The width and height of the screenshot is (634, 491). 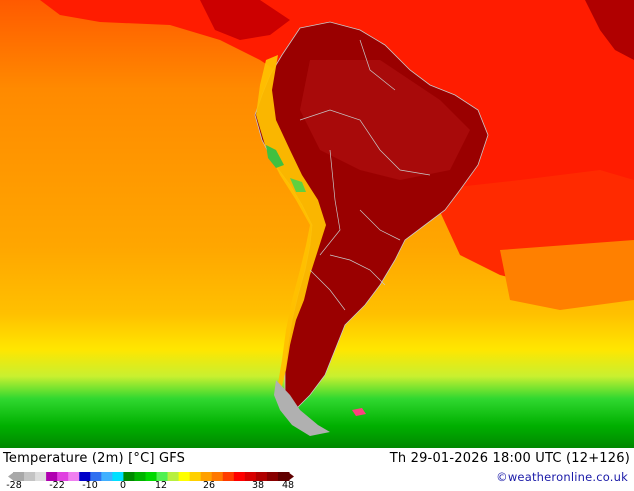 I want to click on map-title: Temperature (2m) [°C] GFS, so click(x=94, y=458).